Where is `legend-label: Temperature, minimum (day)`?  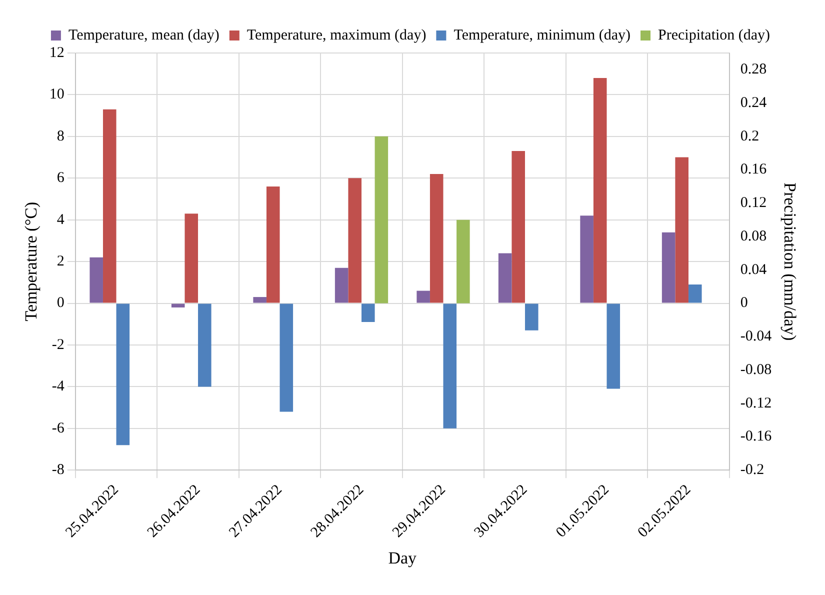
legend-label: Temperature, minimum (day) is located at coordinates (542, 35).